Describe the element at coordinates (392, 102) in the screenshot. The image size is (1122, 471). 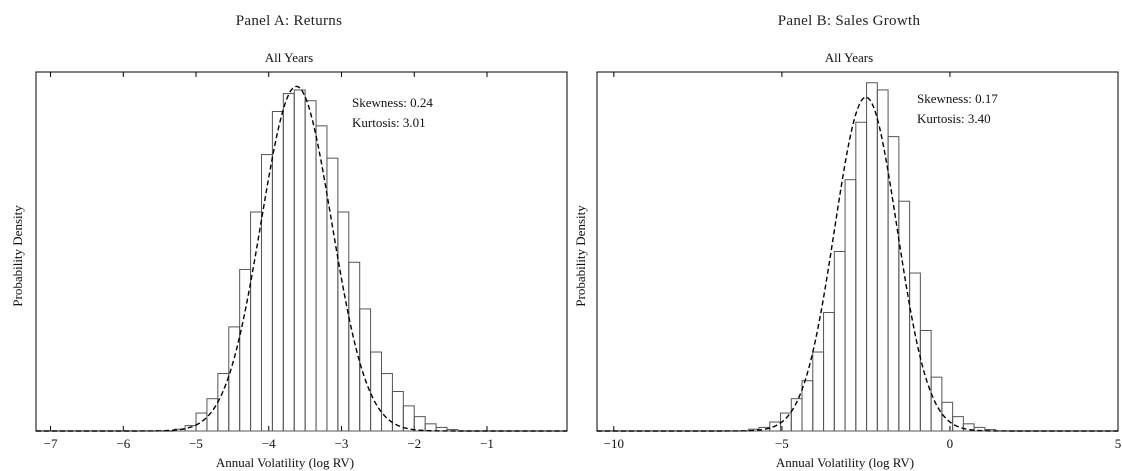
I see `panel-a-skewness-annotation: Skewness: 0.24` at that location.